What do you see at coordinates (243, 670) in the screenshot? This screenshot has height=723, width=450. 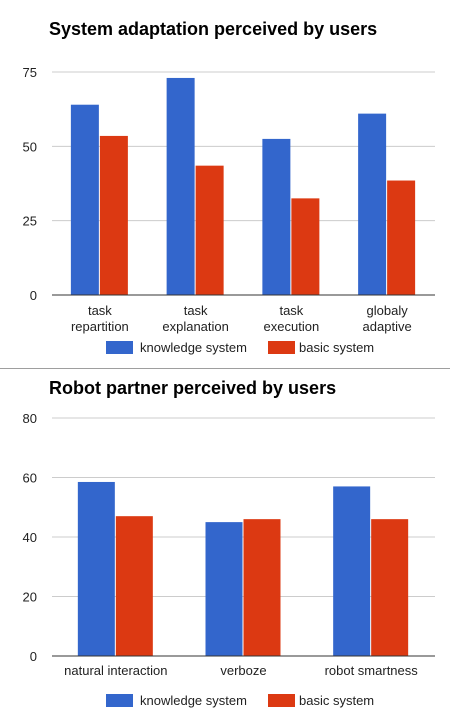 I see `x-category-label: verboze` at bounding box center [243, 670].